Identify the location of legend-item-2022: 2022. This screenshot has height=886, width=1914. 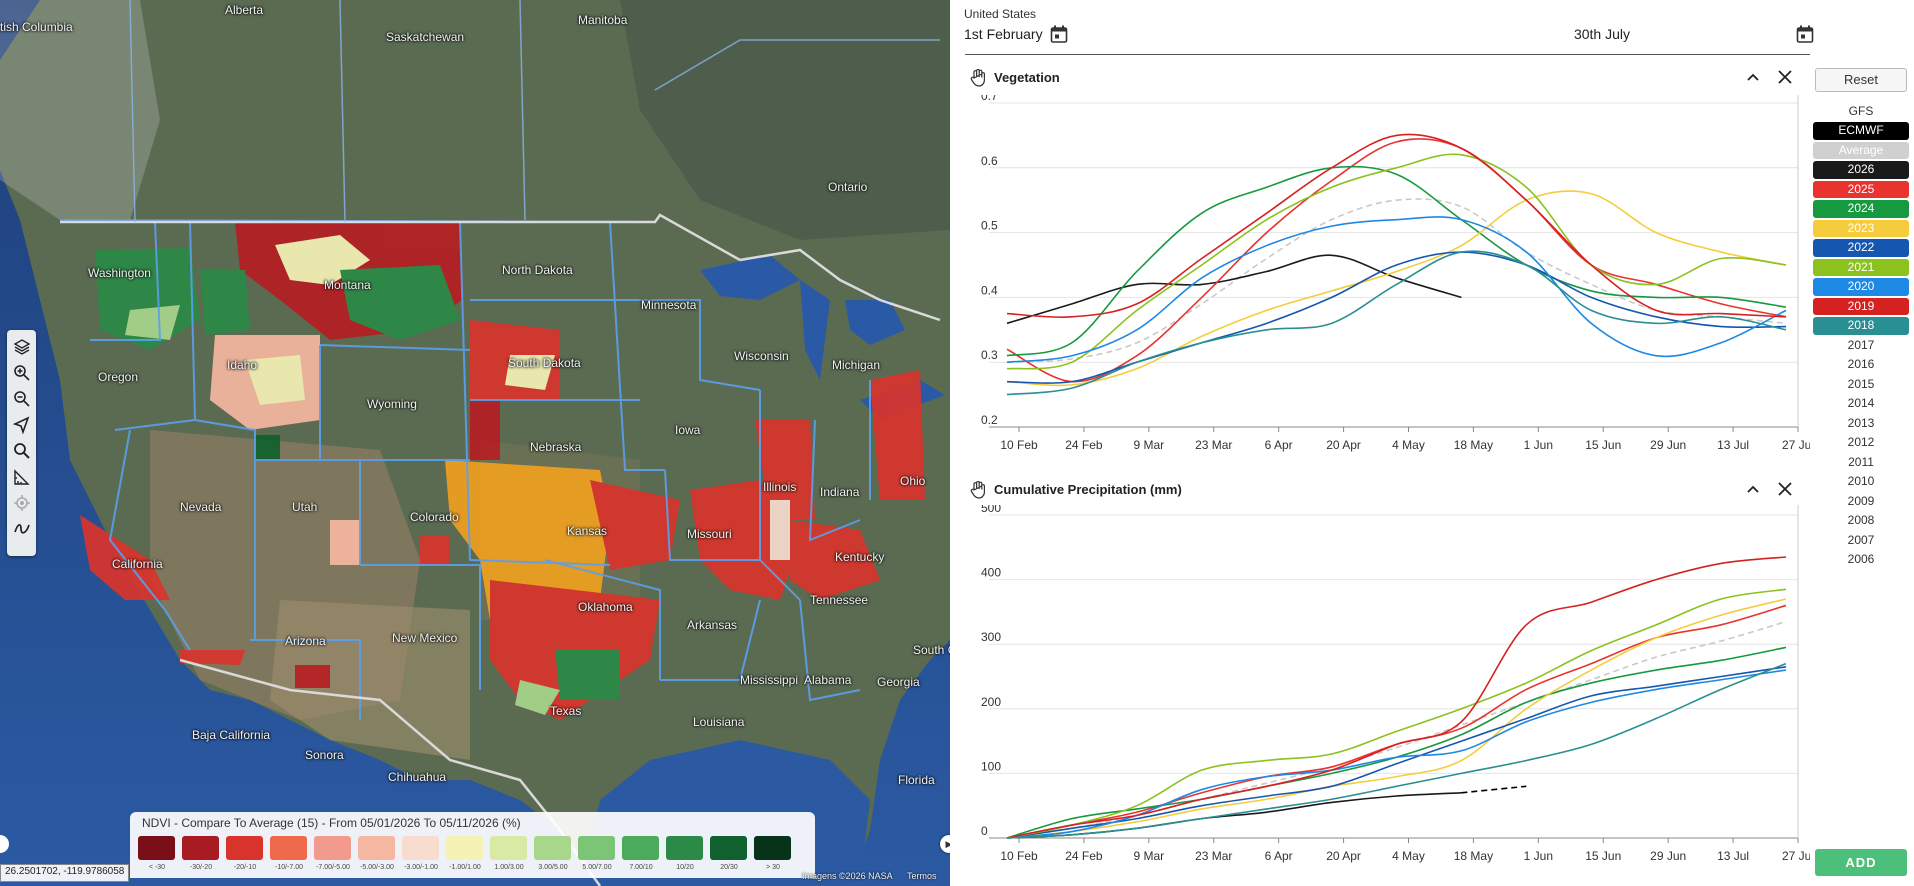
(1861, 248).